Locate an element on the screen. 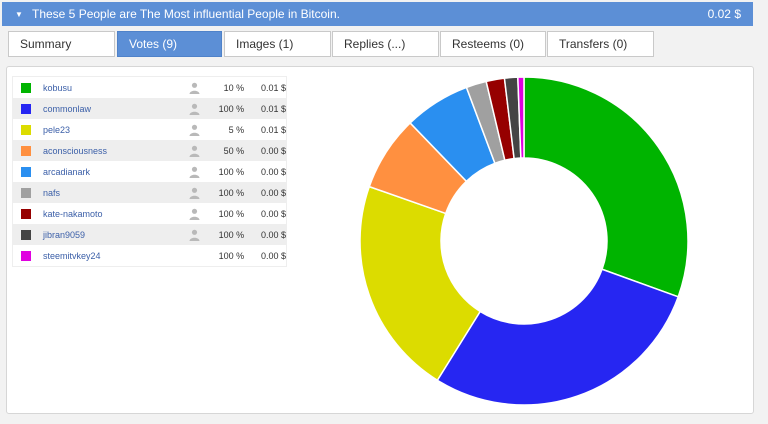  tab-images: Images (1) is located at coordinates (277, 44).